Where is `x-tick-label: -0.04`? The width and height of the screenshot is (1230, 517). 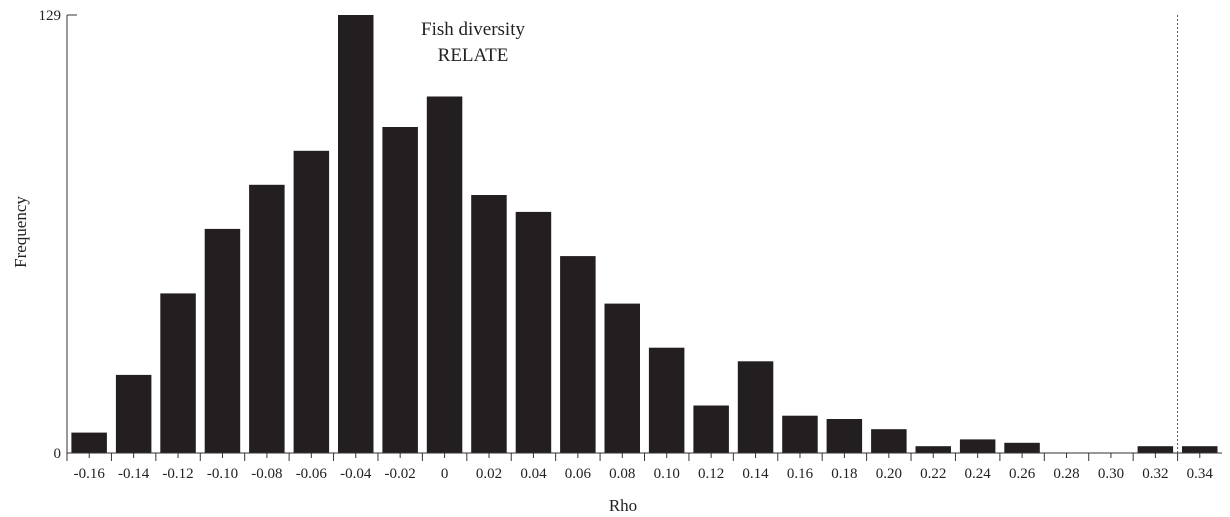
x-tick-label: -0.04 is located at coordinates (356, 474).